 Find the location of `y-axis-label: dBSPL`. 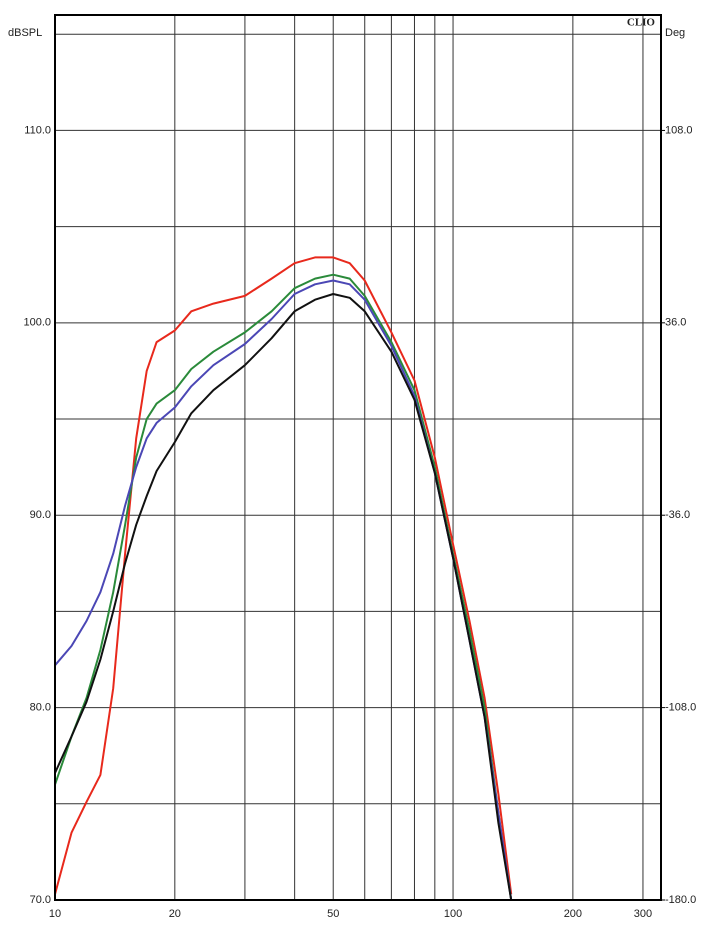

y-axis-label: dBSPL is located at coordinates (25, 33).